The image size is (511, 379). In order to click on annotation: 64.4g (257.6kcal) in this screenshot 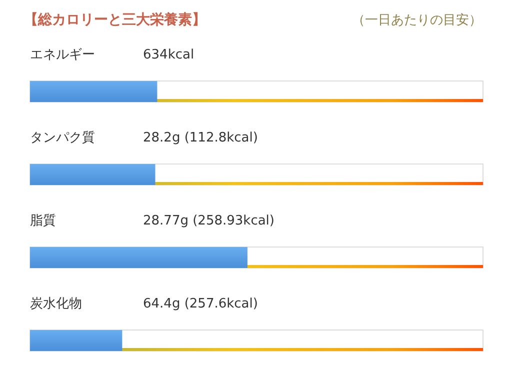, I will do `click(200, 304)`.